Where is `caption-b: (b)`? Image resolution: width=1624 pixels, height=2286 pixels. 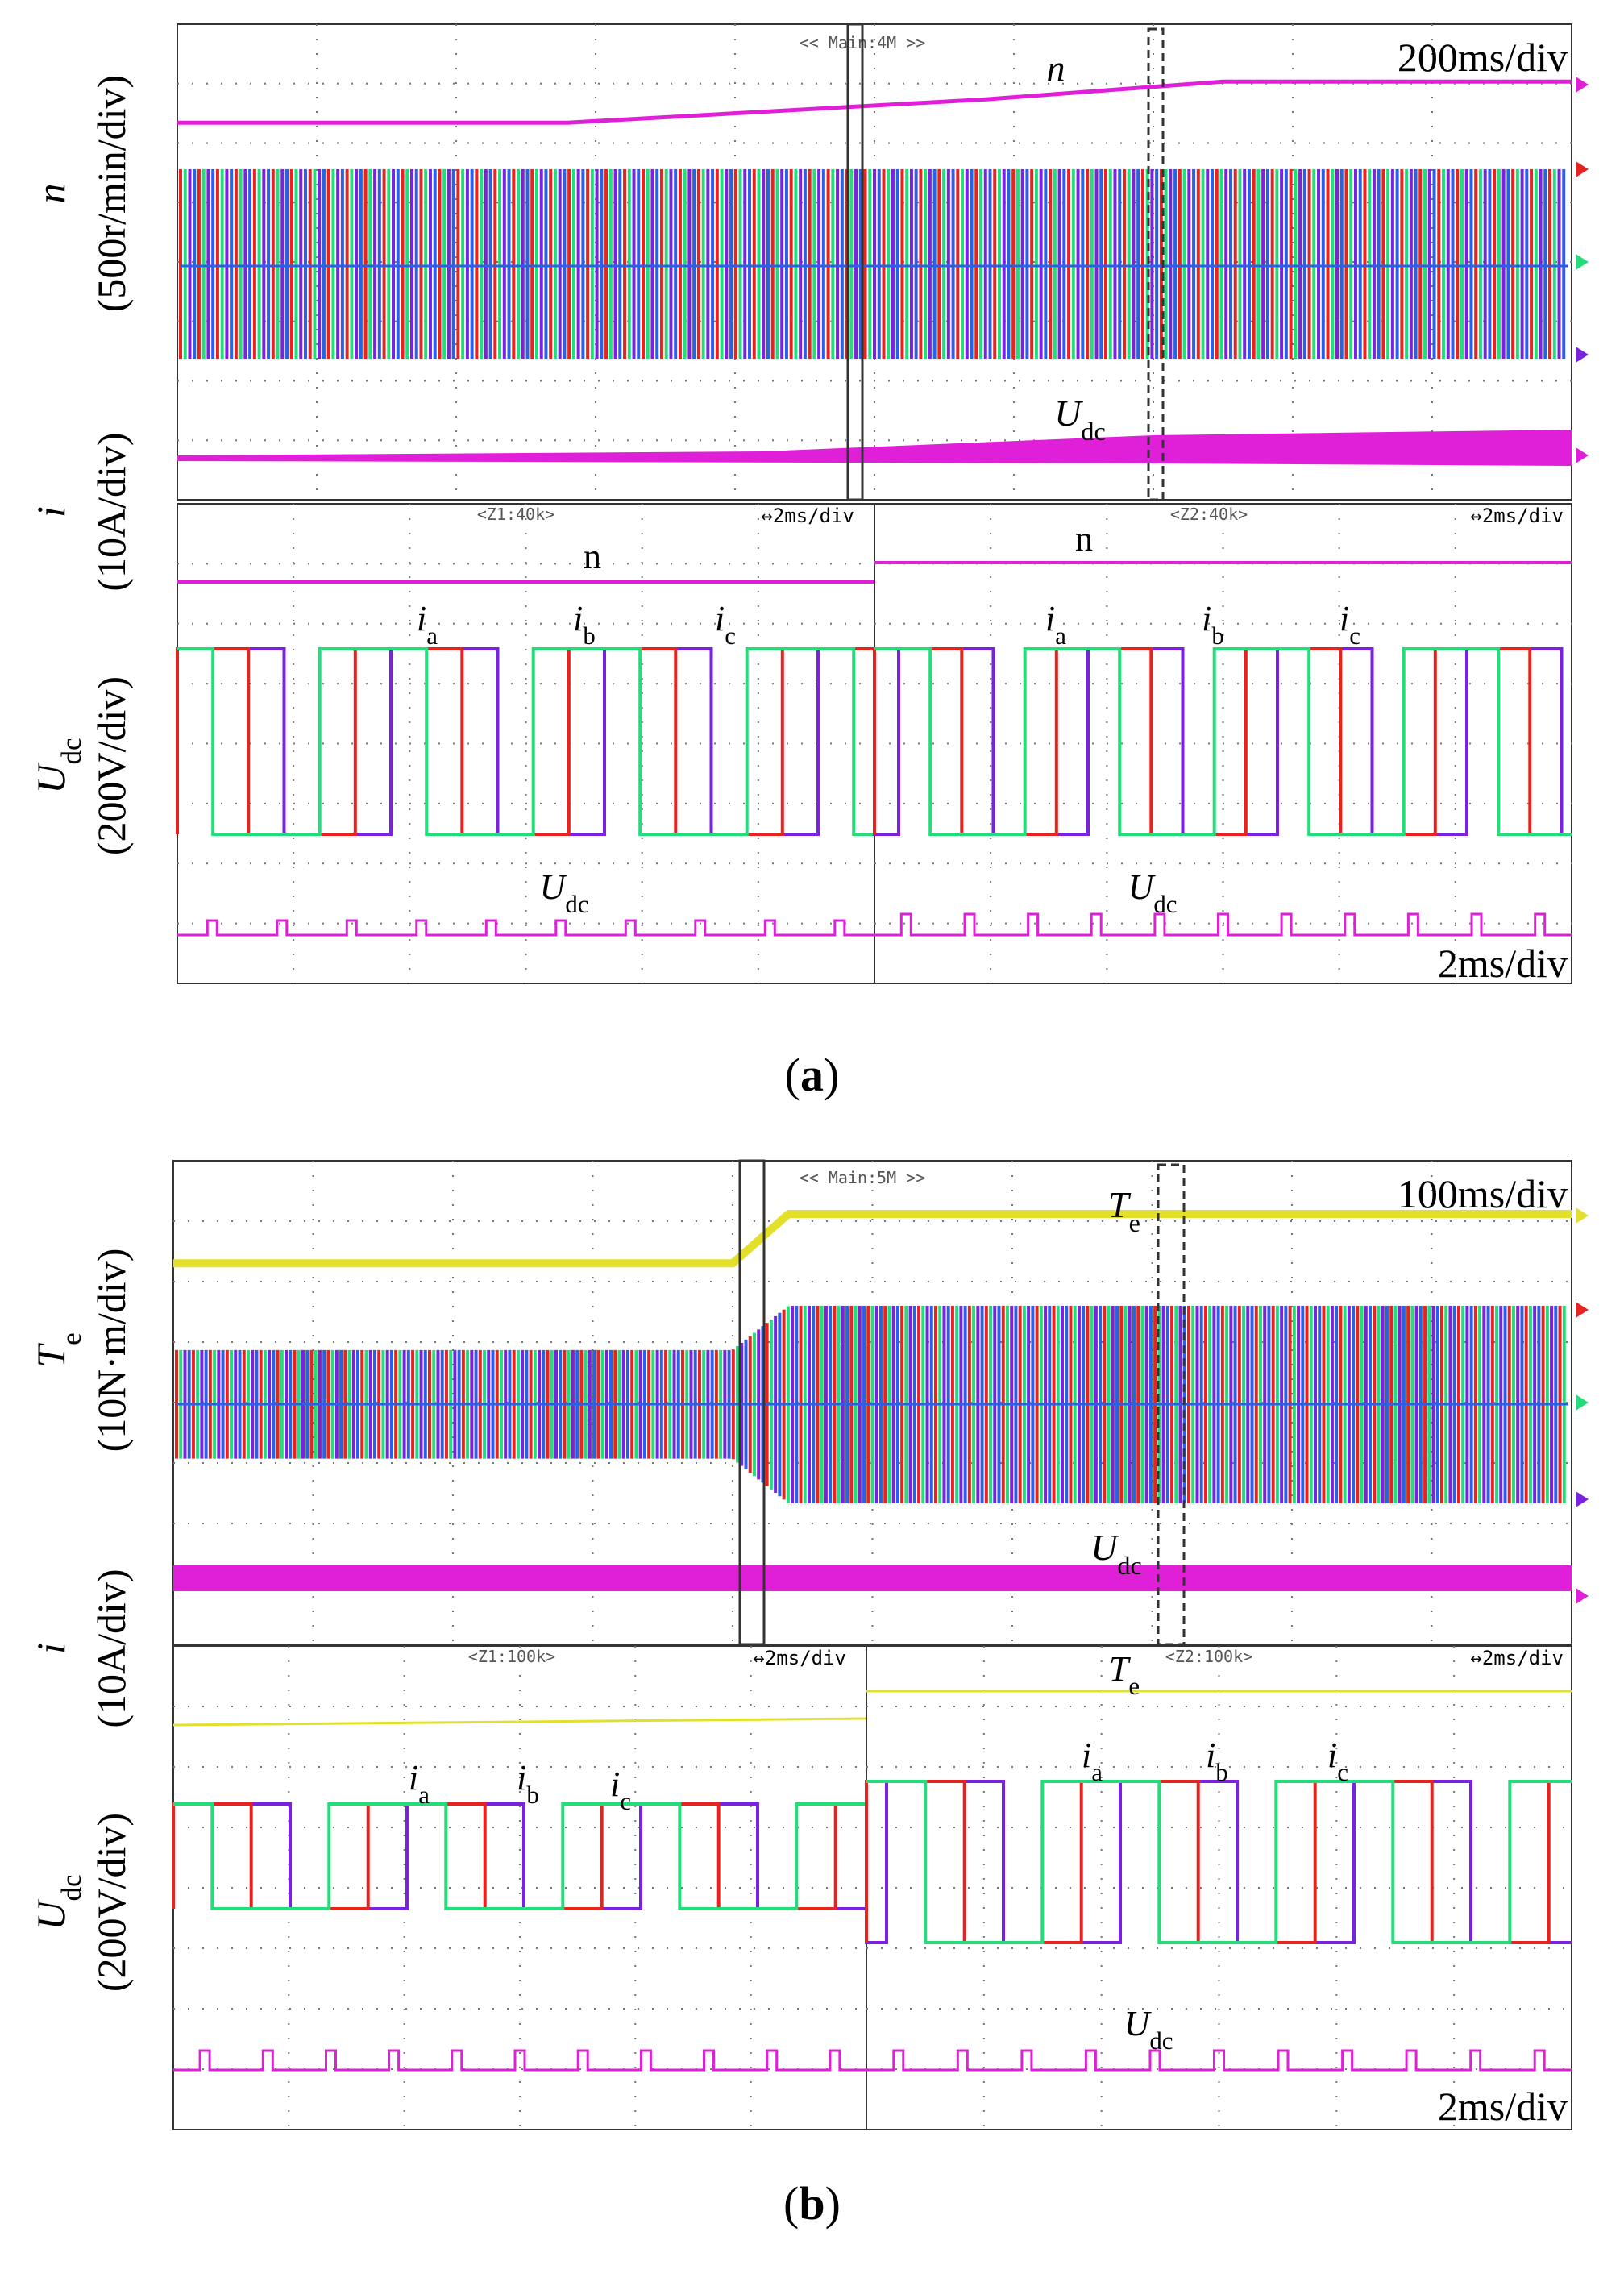
caption-b: (b) is located at coordinates (812, 2203).